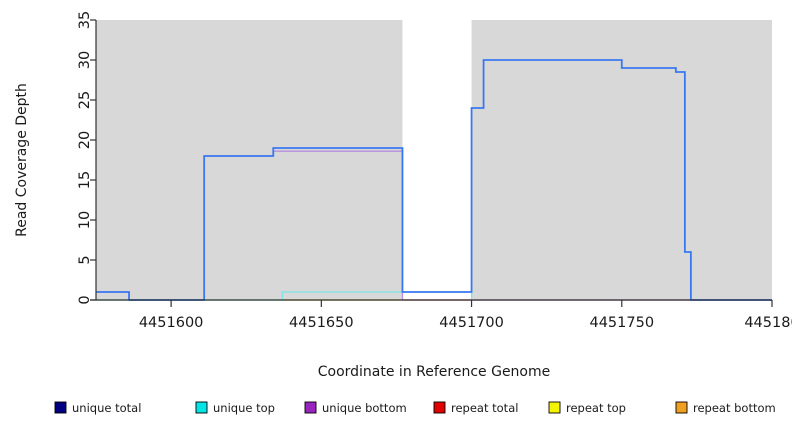 Image resolution: width=792 pixels, height=432 pixels. I want to click on x-axis-title: Coordinate in Reference Genome, so click(434, 372).